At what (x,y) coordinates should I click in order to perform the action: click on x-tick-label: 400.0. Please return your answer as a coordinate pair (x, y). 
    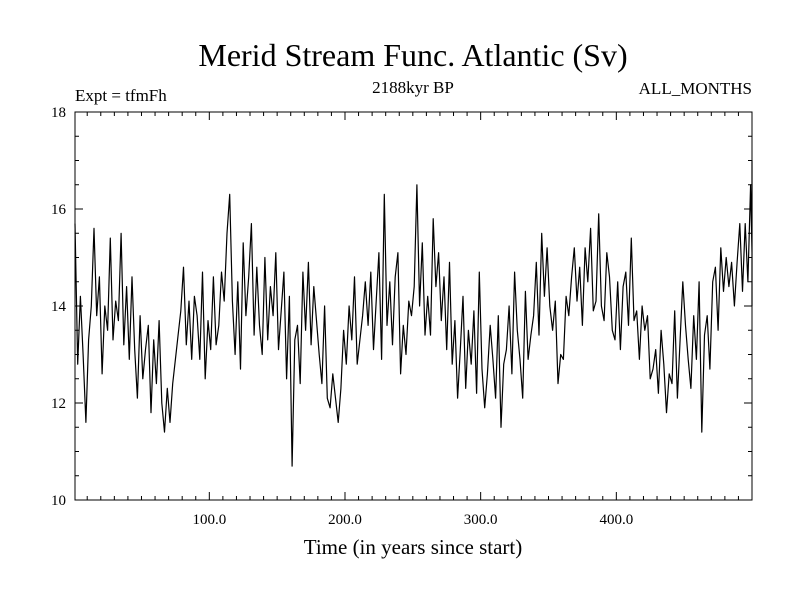
    Looking at the image, I should click on (616, 520).